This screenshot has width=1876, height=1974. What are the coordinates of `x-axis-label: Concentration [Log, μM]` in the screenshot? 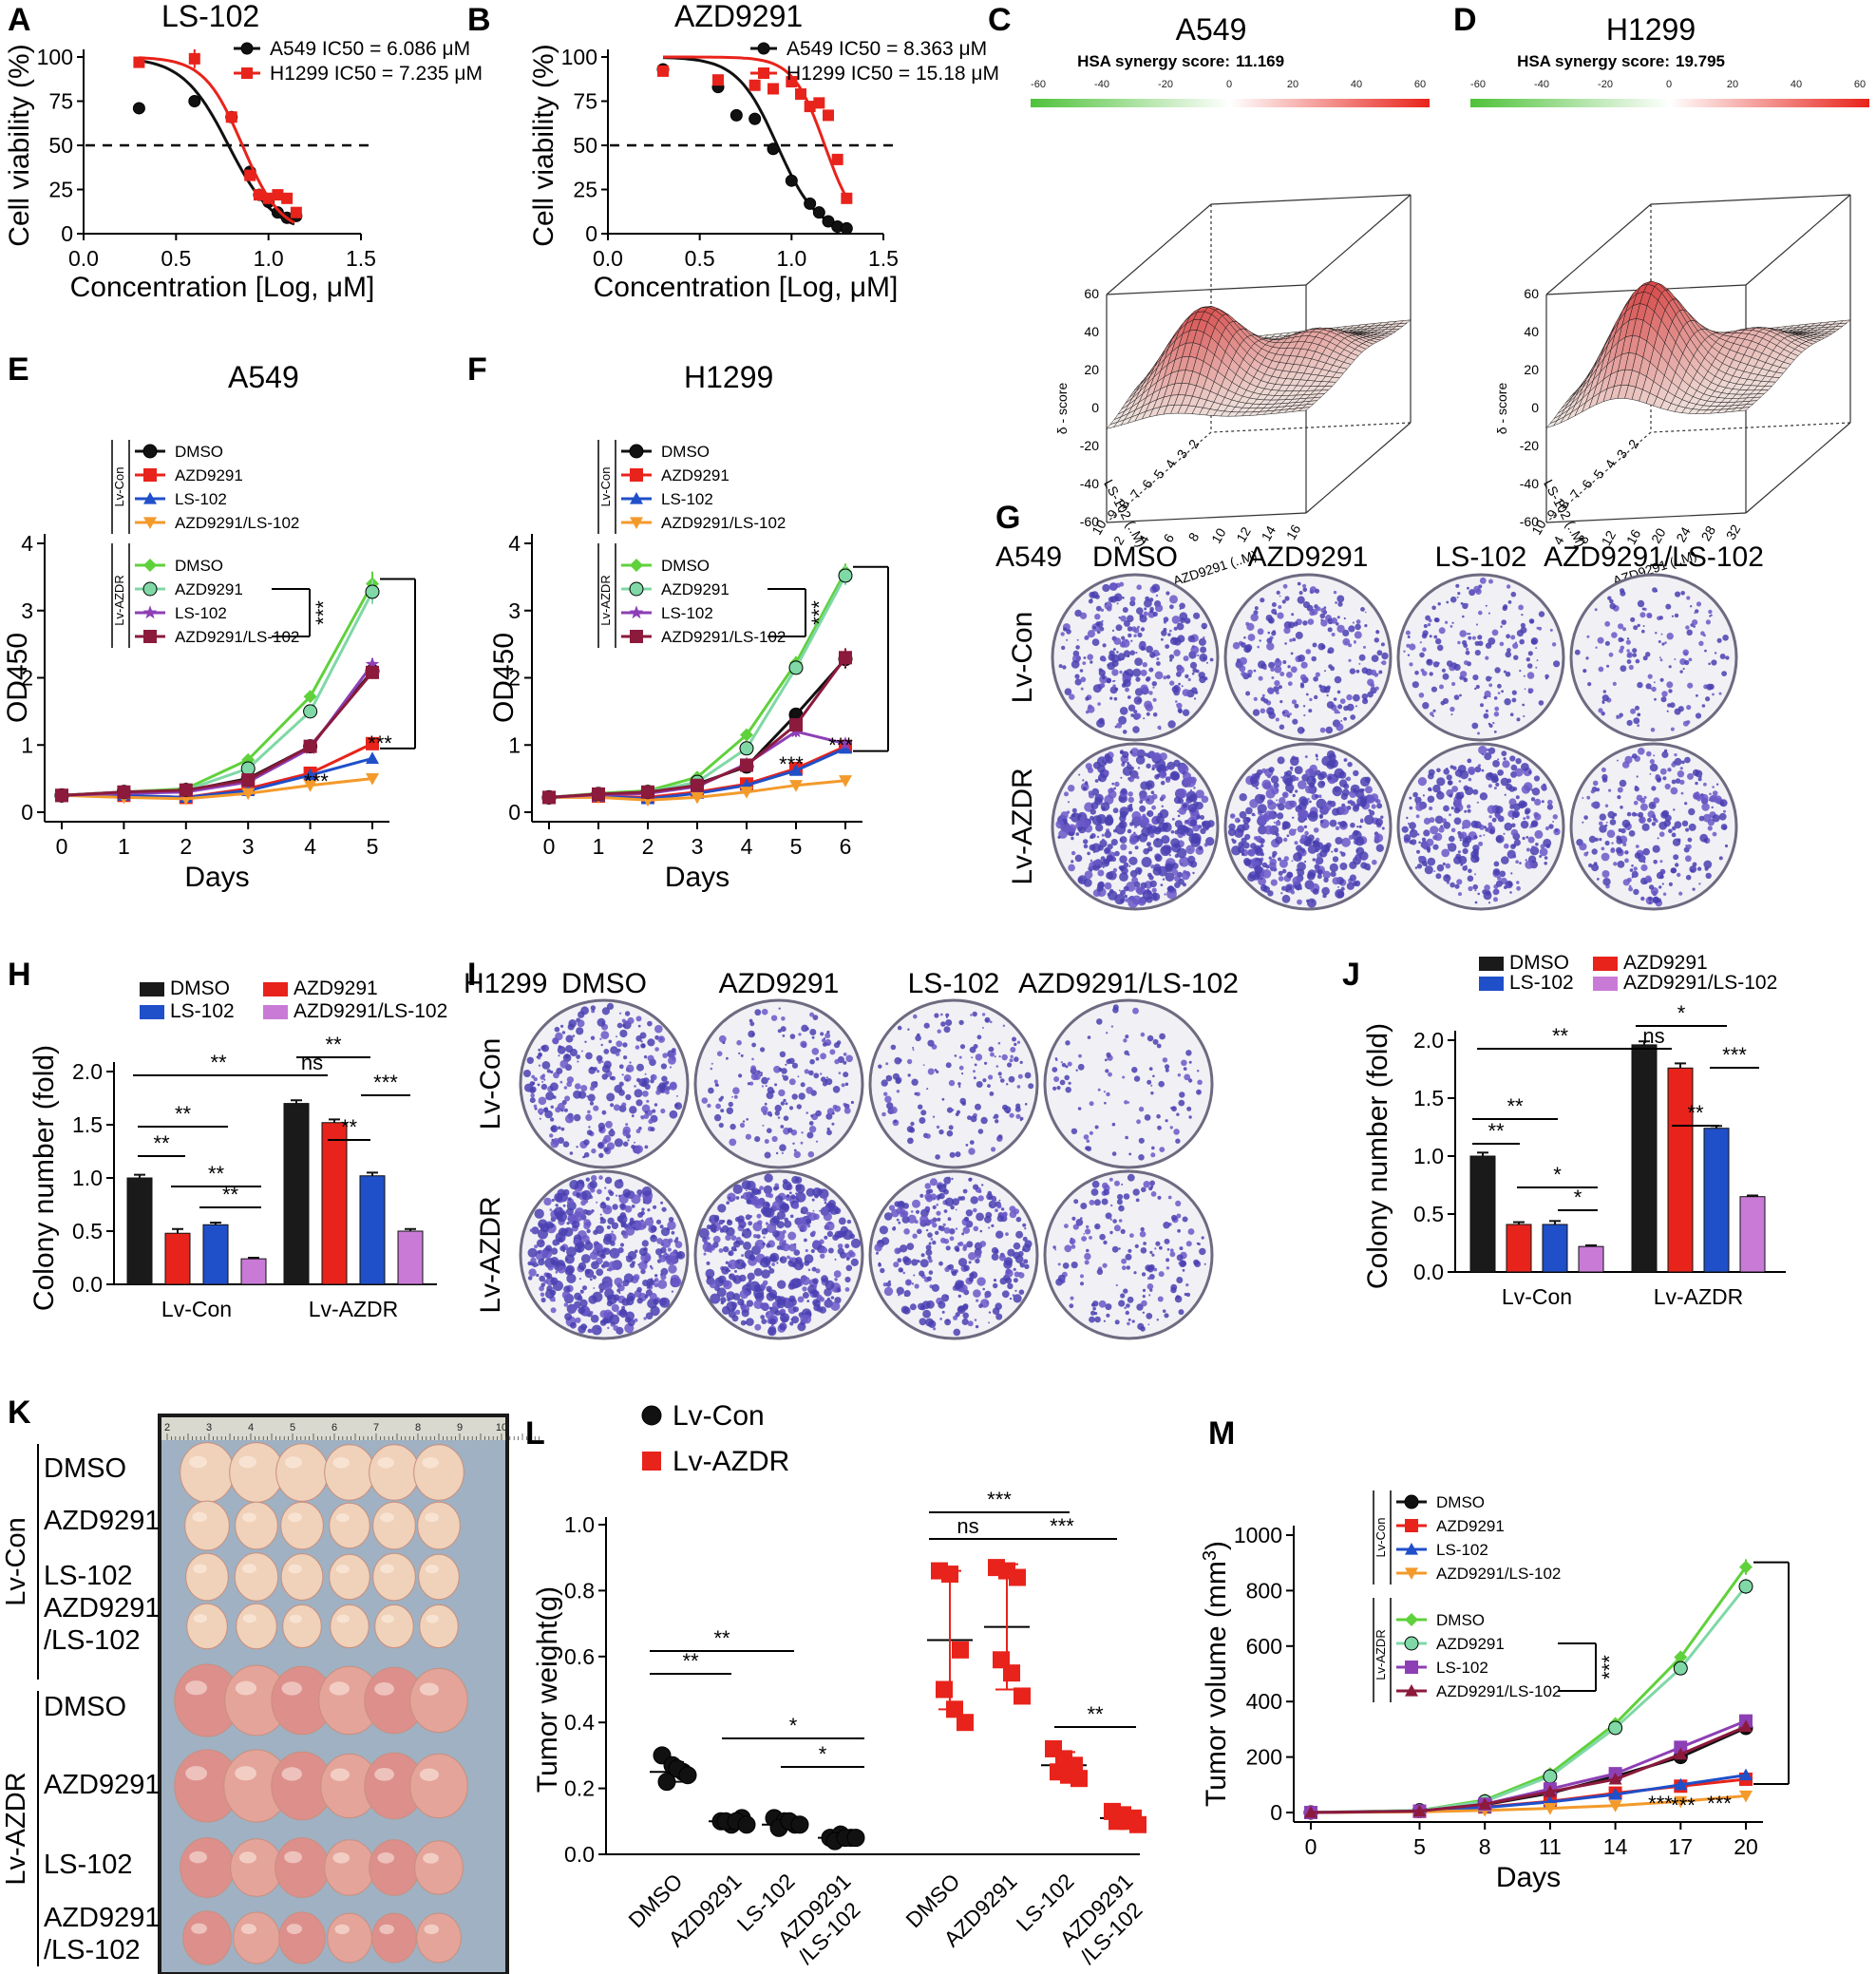 It's located at (746, 287).